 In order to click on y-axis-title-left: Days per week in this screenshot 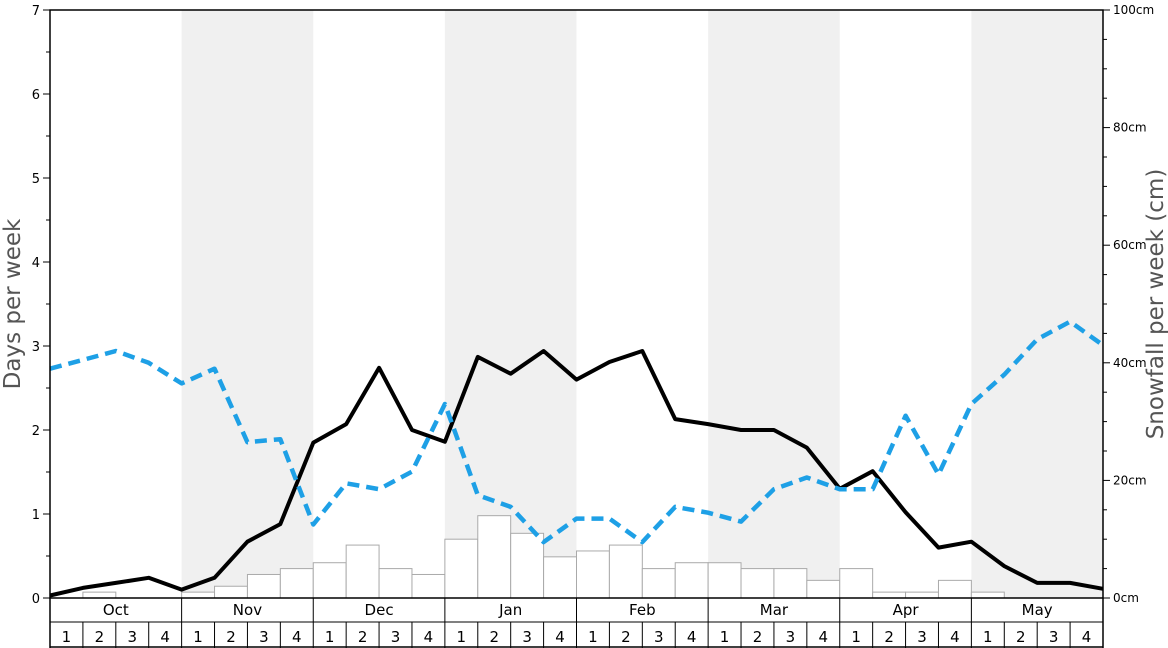, I will do `click(13, 303)`.